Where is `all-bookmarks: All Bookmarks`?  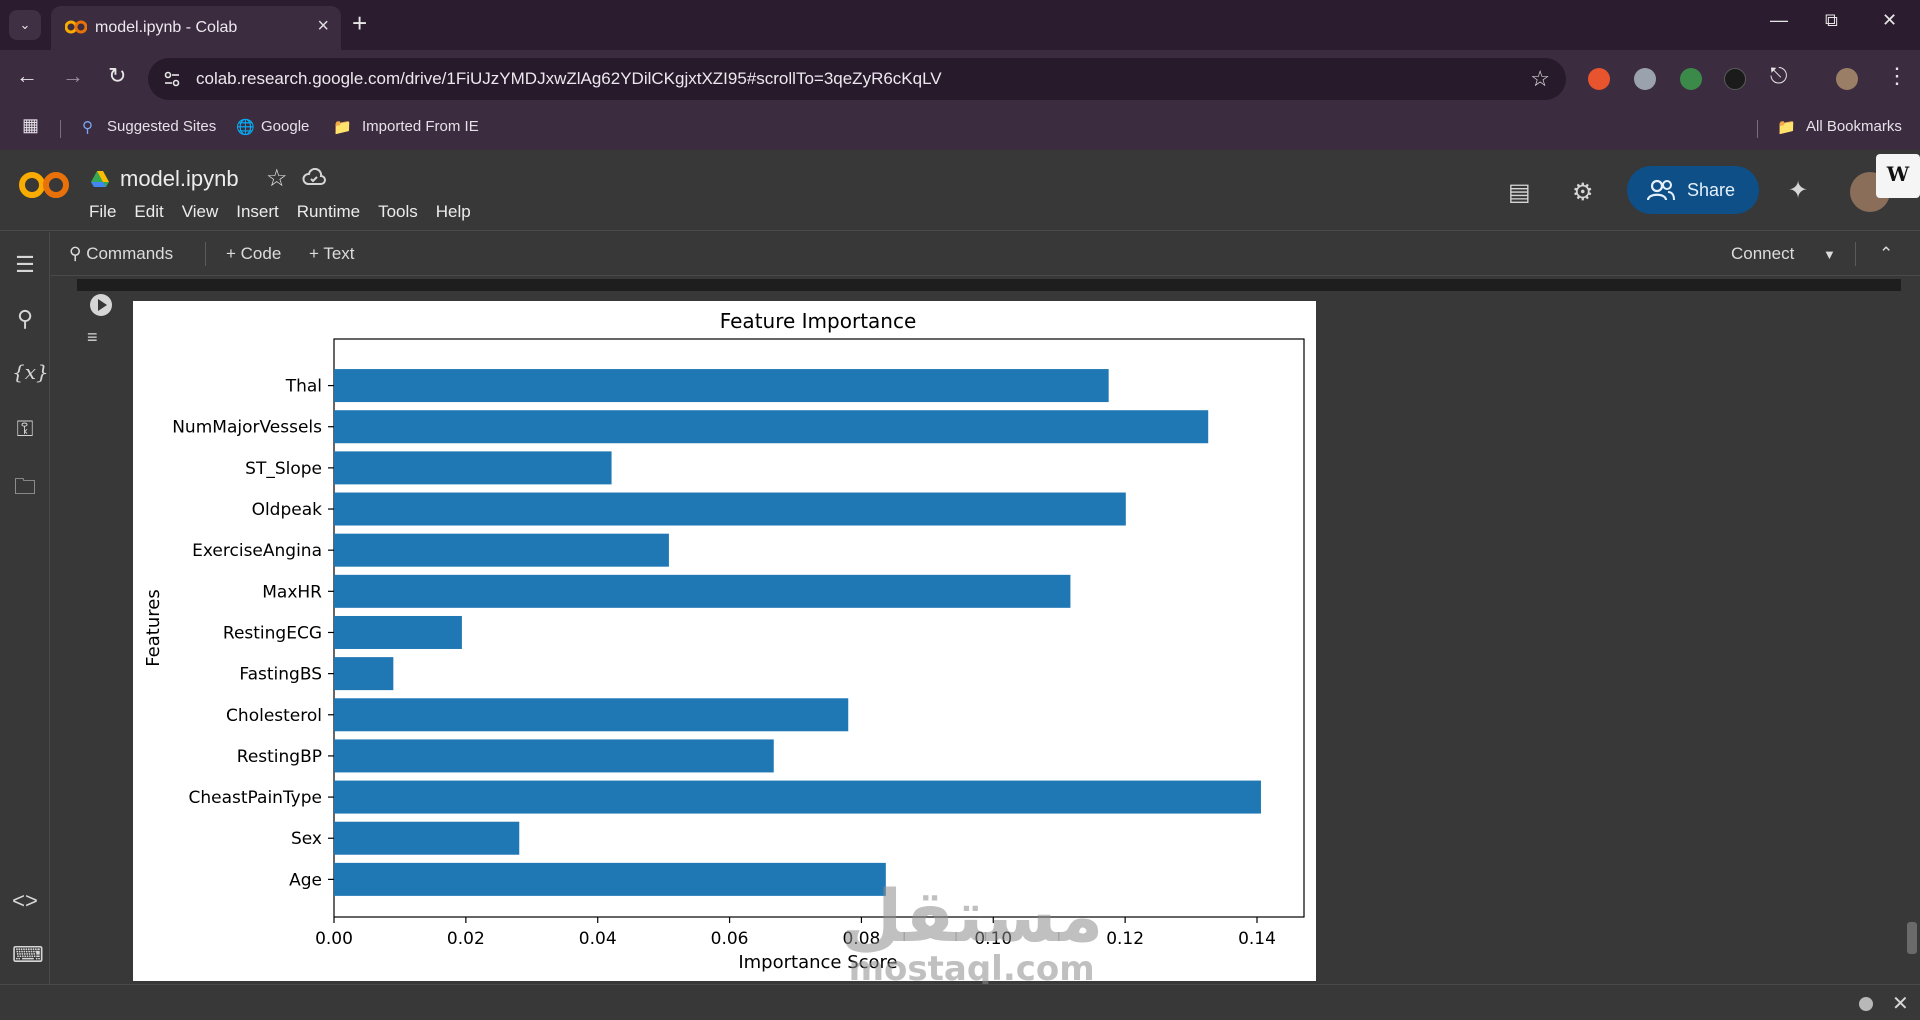 all-bookmarks: All Bookmarks is located at coordinates (1854, 126).